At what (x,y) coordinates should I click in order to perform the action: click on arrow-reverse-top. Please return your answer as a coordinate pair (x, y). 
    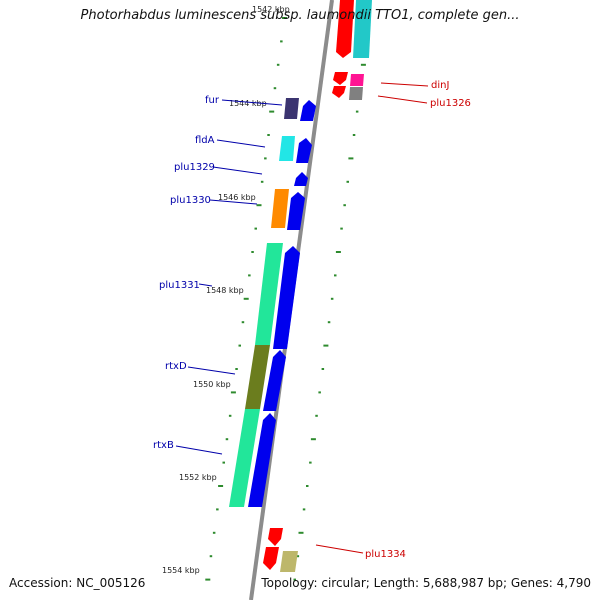
    Looking at the image, I should click on (345, 29).